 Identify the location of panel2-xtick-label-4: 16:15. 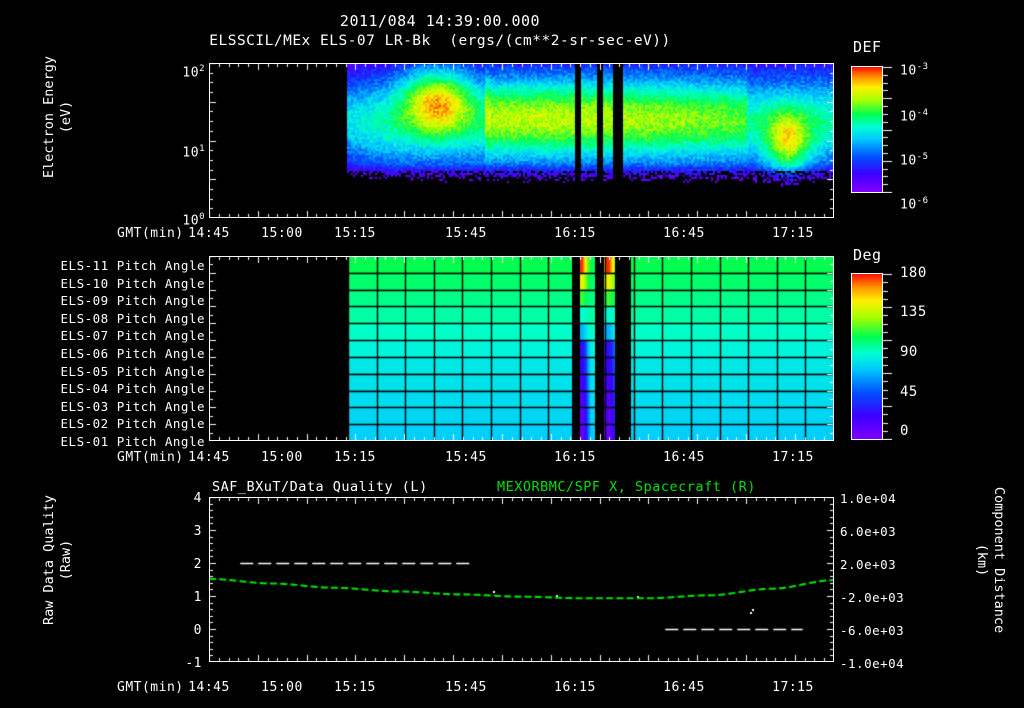
(575, 457).